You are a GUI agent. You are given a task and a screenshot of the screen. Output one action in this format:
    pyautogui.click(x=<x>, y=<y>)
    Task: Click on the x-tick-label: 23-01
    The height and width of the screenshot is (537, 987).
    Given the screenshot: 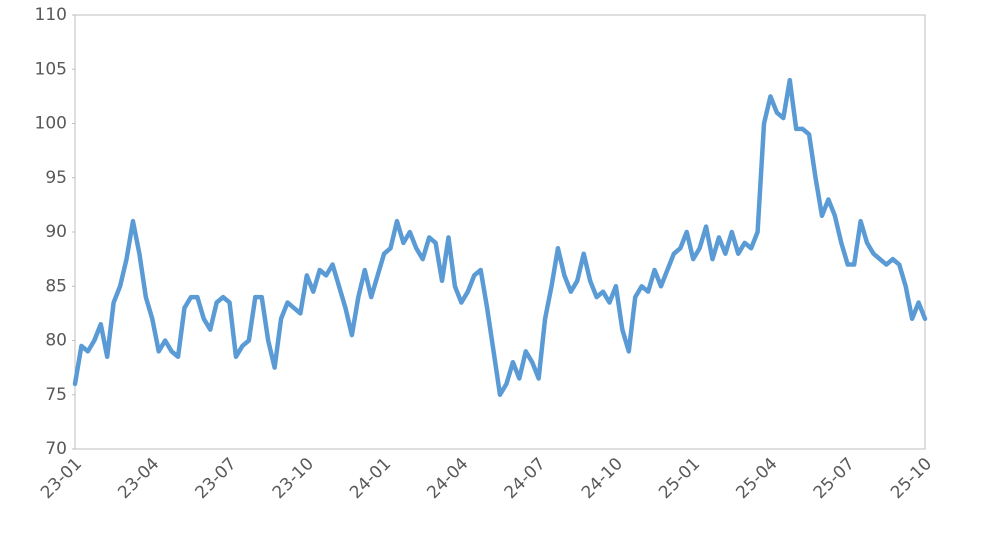 What is the action you would take?
    pyautogui.click(x=61, y=478)
    